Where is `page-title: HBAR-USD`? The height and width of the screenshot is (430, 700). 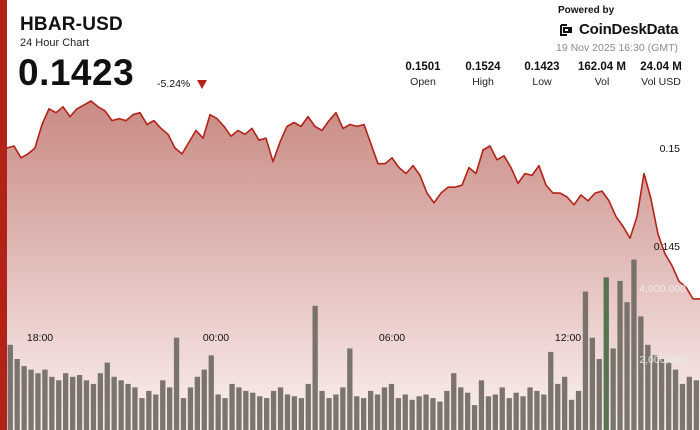
page-title: HBAR-USD is located at coordinates (71, 24).